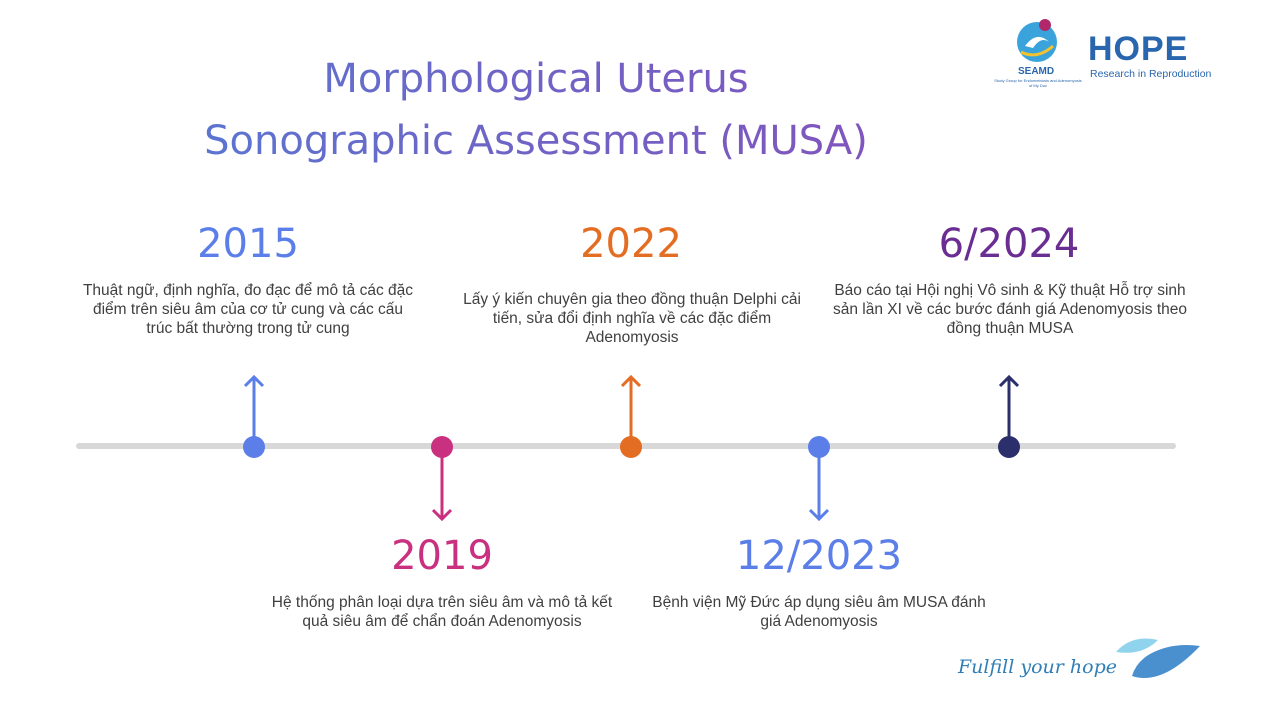  Describe the element at coordinates (631, 407) in the screenshot. I see `event-2022-arrow-icon` at that location.